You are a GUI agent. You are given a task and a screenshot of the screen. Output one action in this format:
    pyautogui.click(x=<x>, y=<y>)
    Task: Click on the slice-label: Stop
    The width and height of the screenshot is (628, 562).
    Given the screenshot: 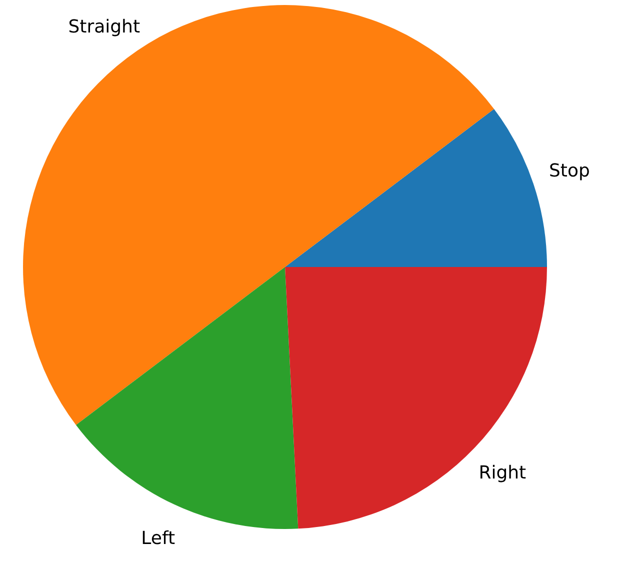 What is the action you would take?
    pyautogui.click(x=569, y=171)
    